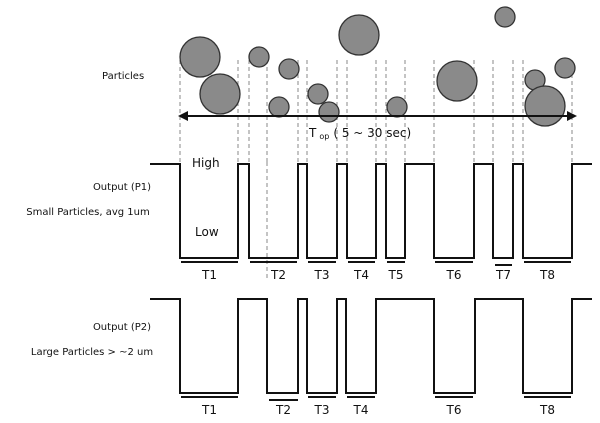  What do you see at coordinates (123, 76) in the screenshot?
I see `particles-label: Particles` at bounding box center [123, 76].